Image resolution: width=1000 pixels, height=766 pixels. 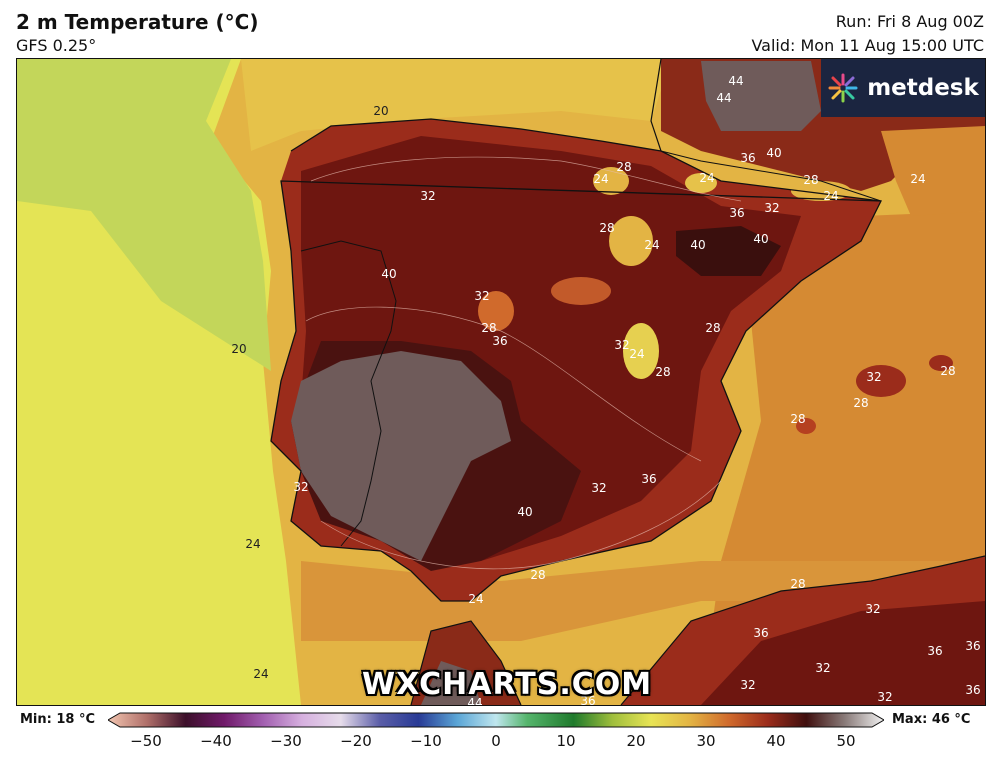 What do you see at coordinates (496, 720) in the screenshot?
I see `colorbar-gradient` at bounding box center [496, 720].